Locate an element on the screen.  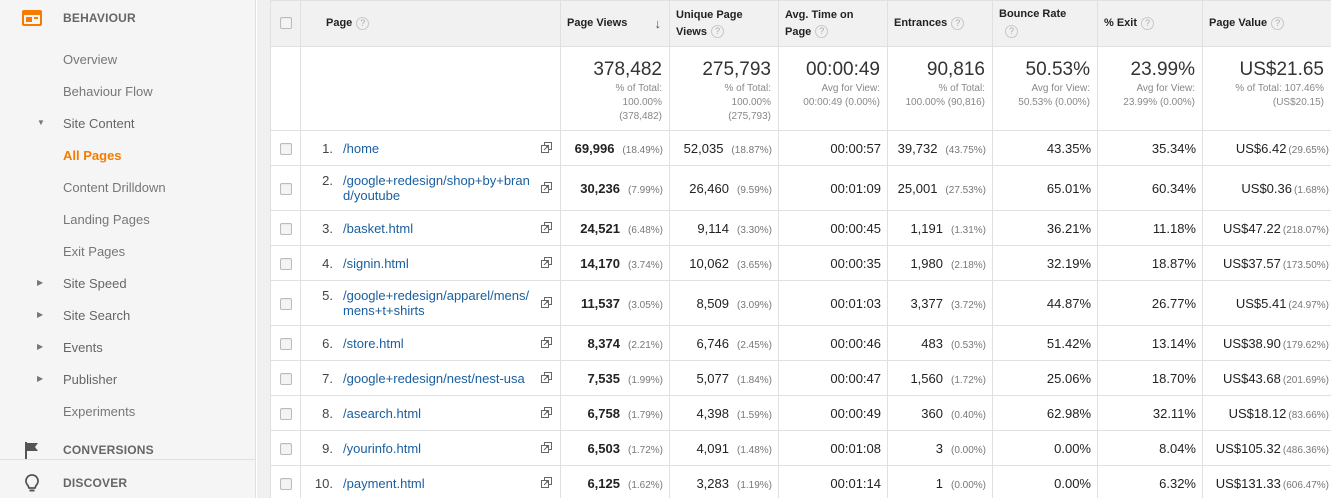
row-checkbox-cell is located at coordinates (285, 188).